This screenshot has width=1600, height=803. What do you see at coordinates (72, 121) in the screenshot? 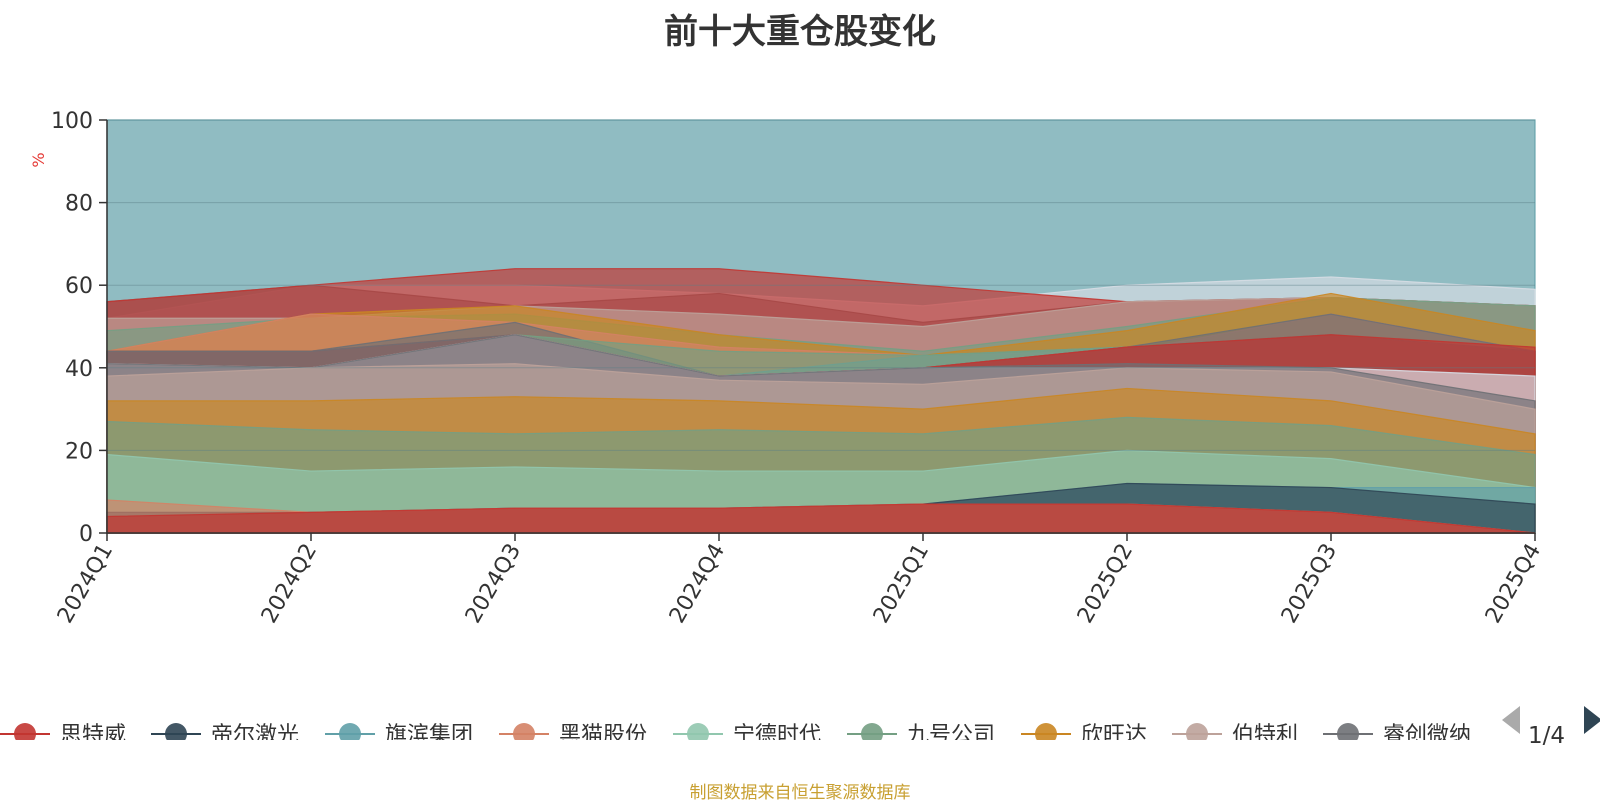
I see `y-tick-label: 100` at bounding box center [72, 121].